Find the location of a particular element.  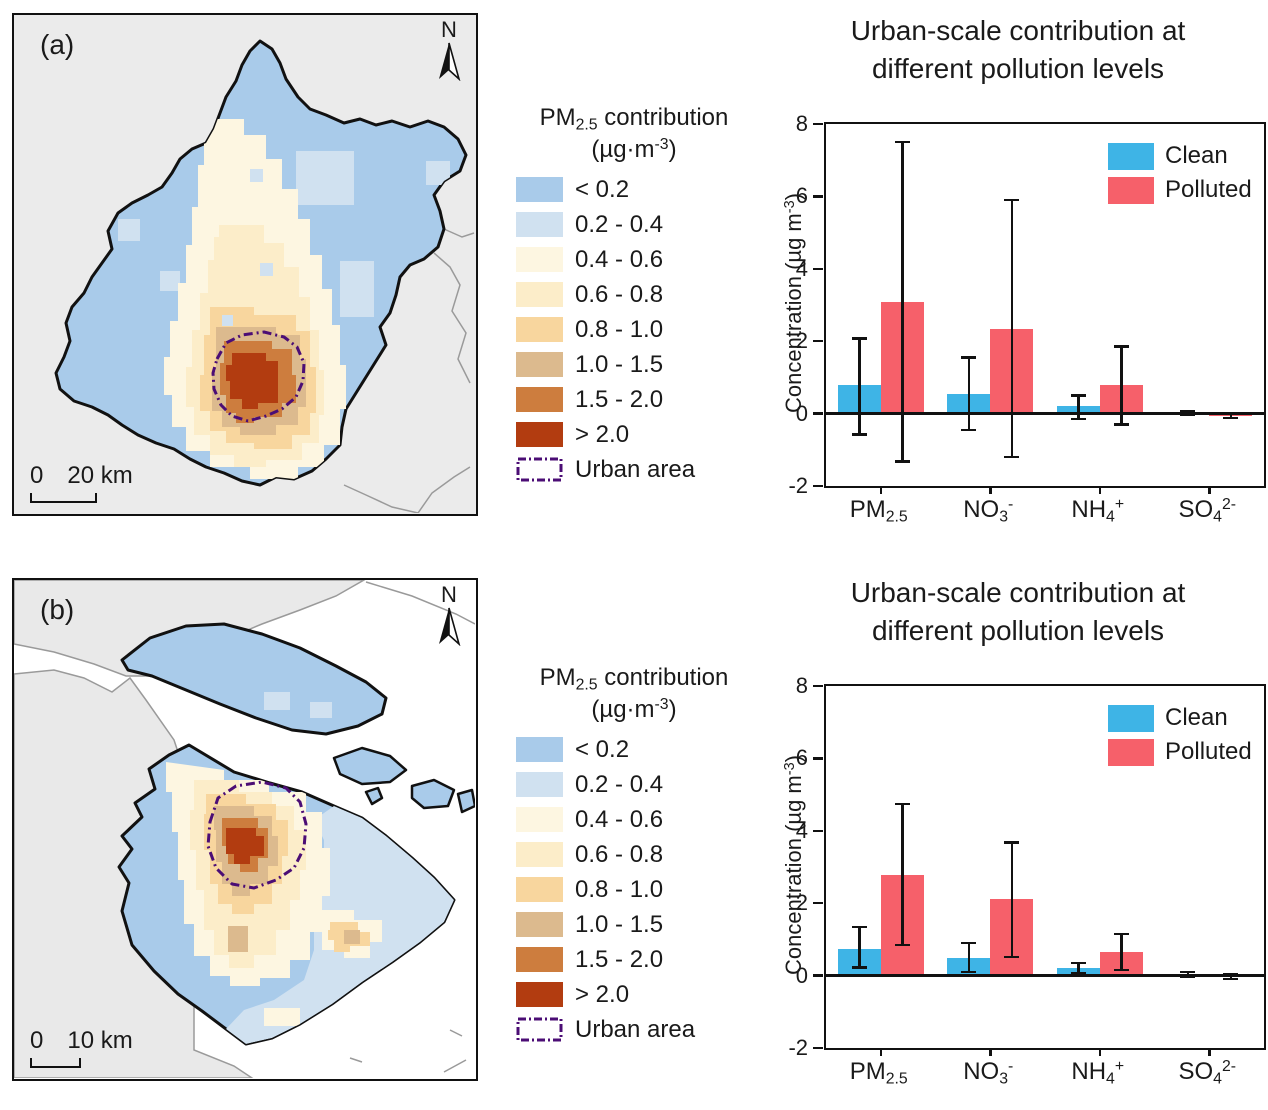

panel-label: (a) is located at coordinates (57, 44).